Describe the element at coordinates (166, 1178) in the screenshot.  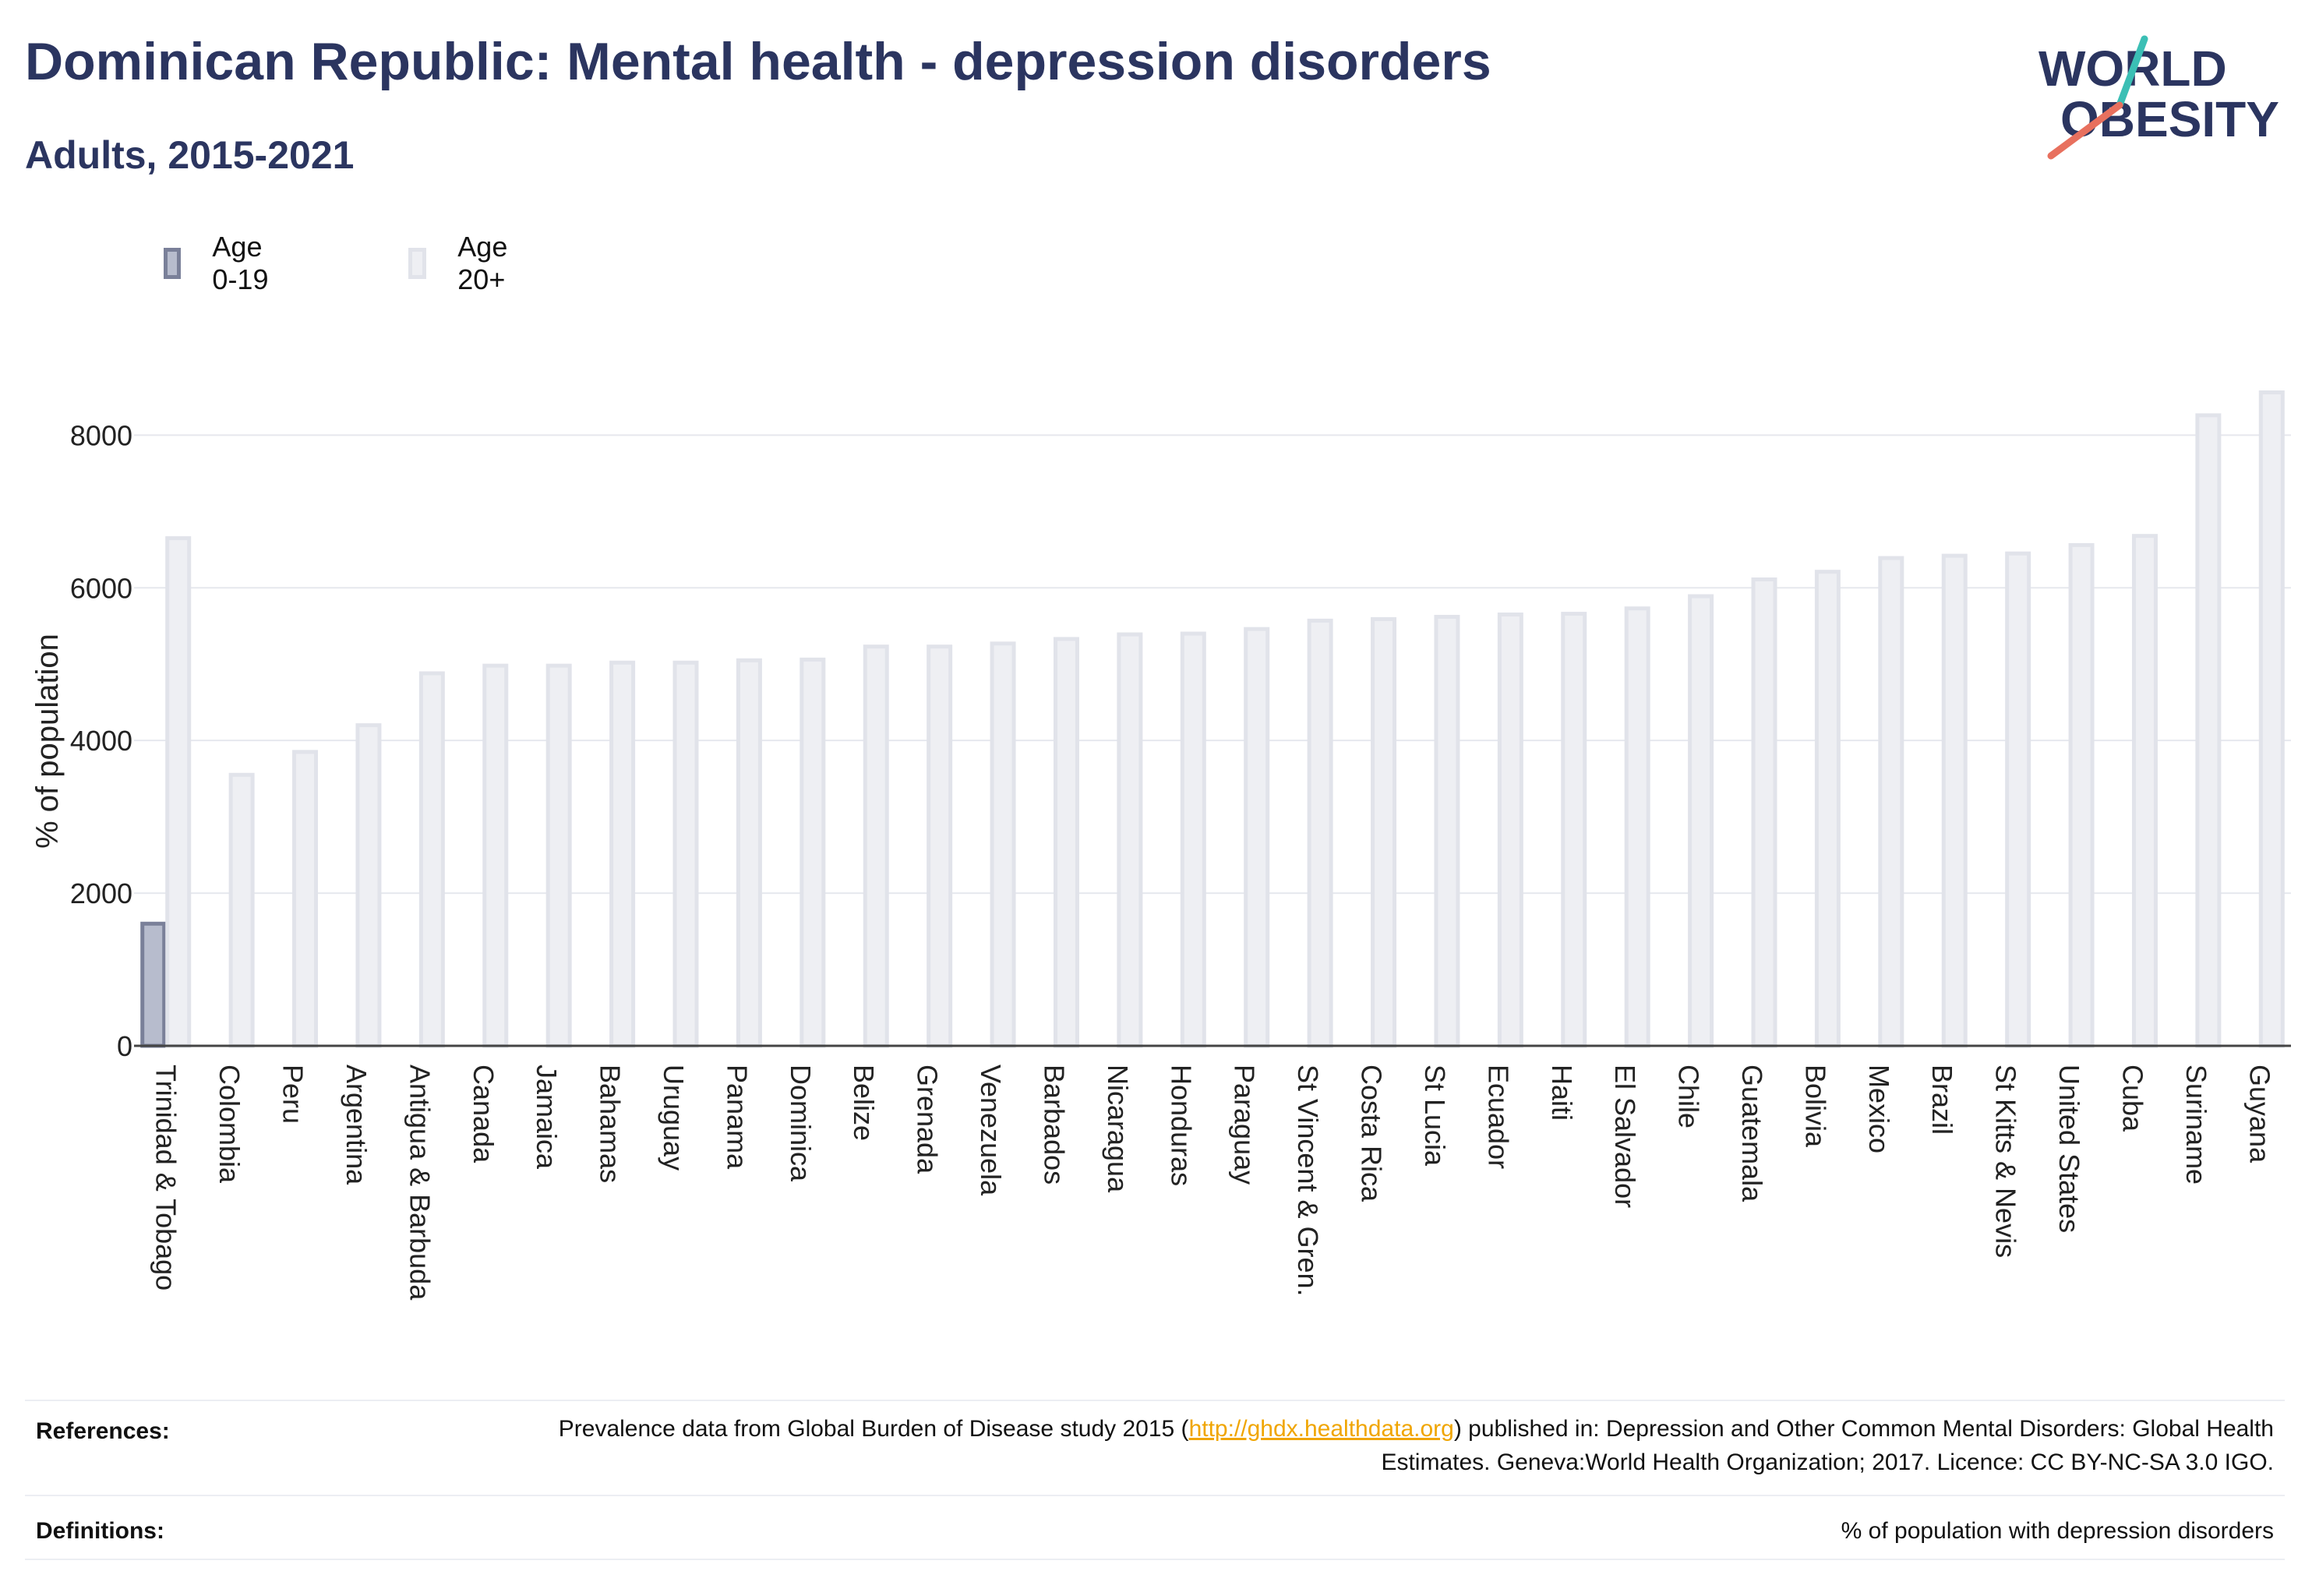
I see `x-tick-label: Trinidad & Tobago` at that location.